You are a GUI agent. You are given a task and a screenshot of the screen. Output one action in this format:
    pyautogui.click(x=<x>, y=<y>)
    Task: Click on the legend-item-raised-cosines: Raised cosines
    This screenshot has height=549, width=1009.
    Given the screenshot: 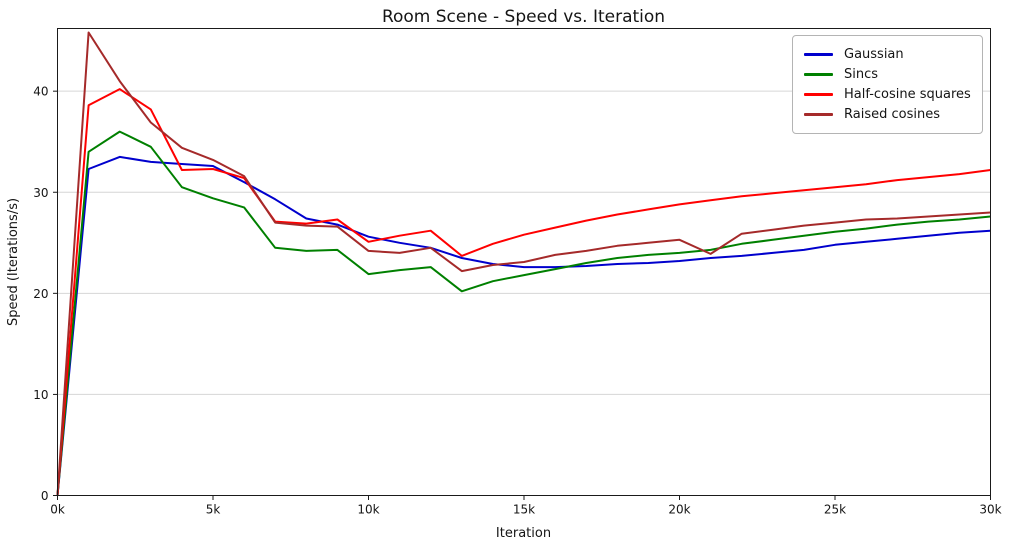 What is the action you would take?
    pyautogui.click(x=889, y=114)
    